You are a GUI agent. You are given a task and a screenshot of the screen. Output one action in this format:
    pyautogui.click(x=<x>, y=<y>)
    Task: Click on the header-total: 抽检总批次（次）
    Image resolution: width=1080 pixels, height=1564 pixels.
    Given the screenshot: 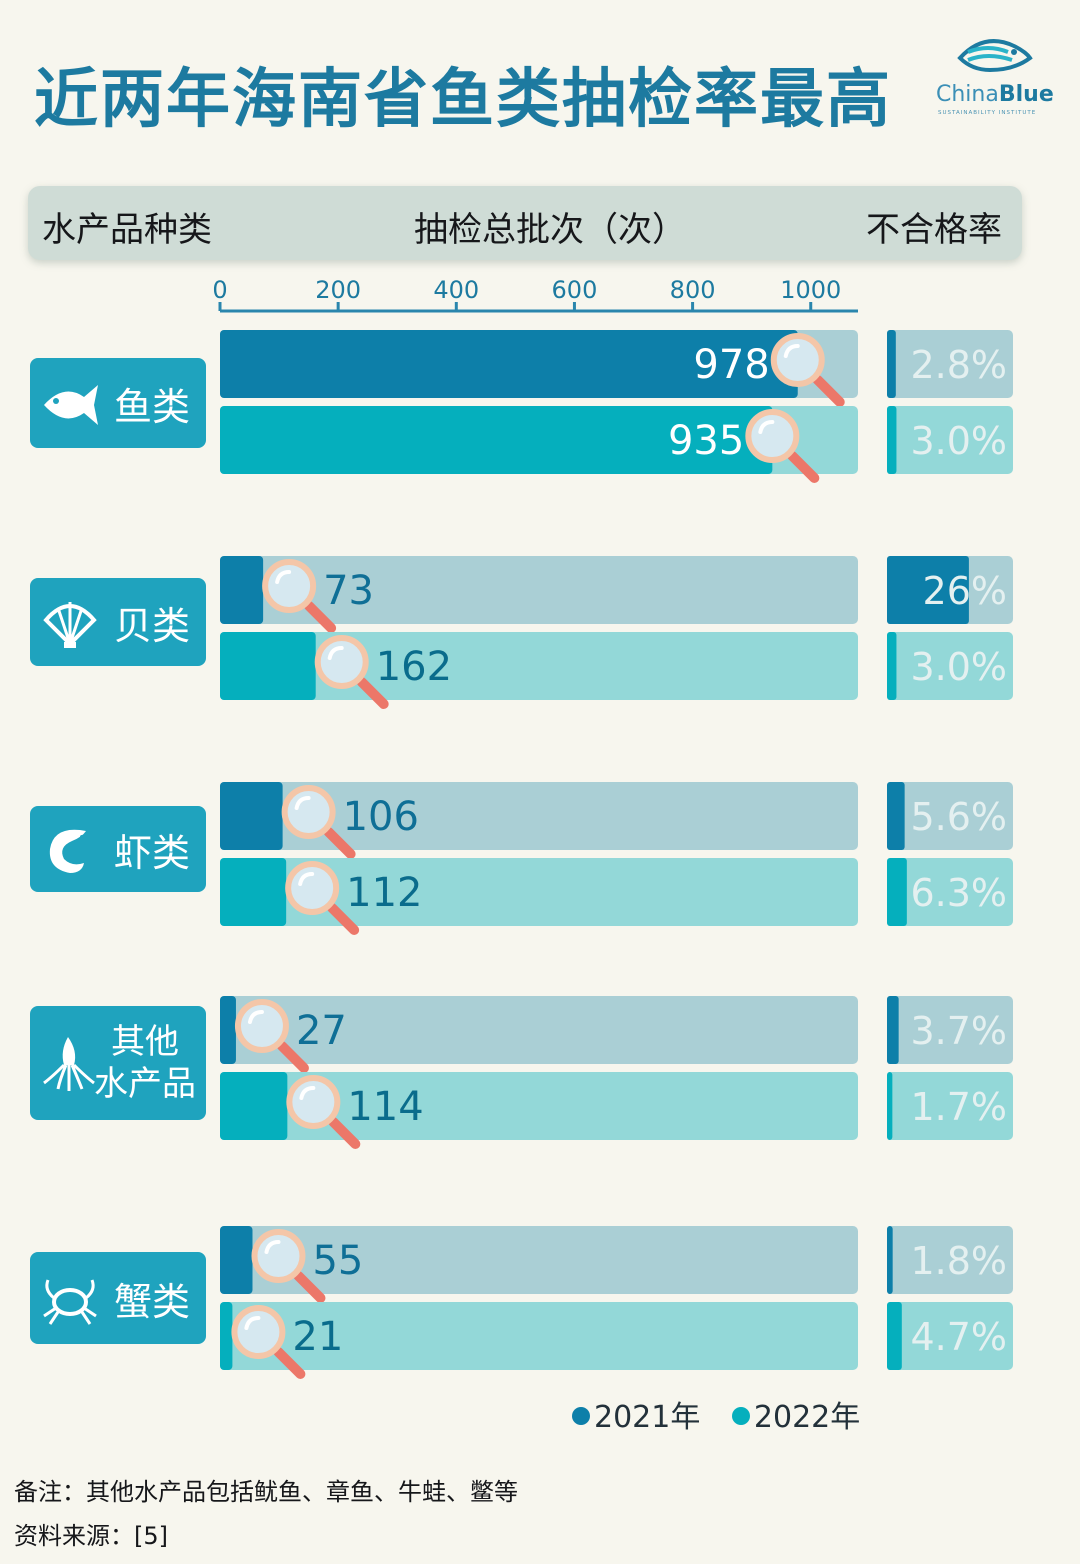 What is the action you would take?
    pyautogui.click(x=550, y=230)
    